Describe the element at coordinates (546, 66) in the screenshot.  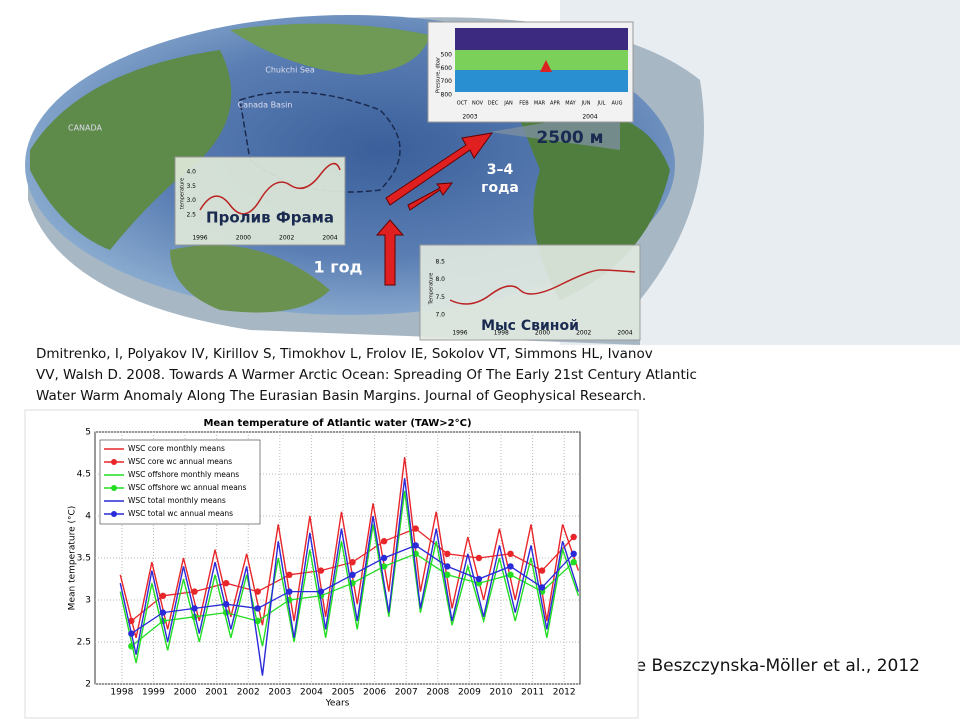
I see `marker` at that location.